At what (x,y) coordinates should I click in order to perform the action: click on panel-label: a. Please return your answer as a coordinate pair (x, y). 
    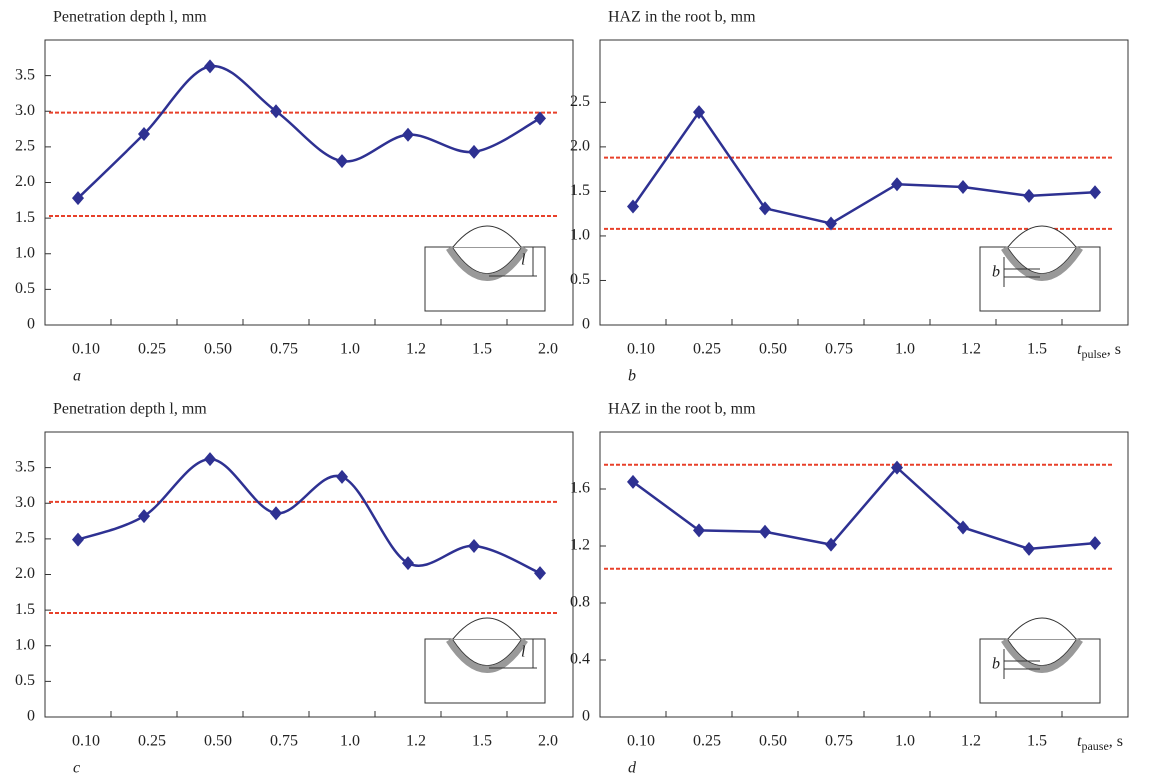
    Looking at the image, I should click on (77, 376).